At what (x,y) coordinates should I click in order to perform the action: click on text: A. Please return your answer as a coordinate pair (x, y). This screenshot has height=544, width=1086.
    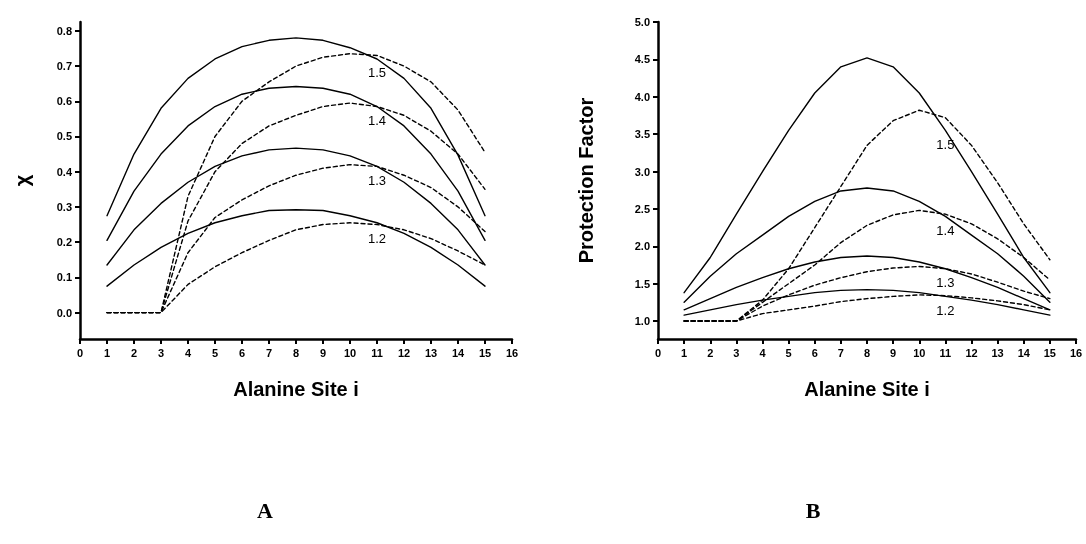
    Looking at the image, I should click on (265, 510).